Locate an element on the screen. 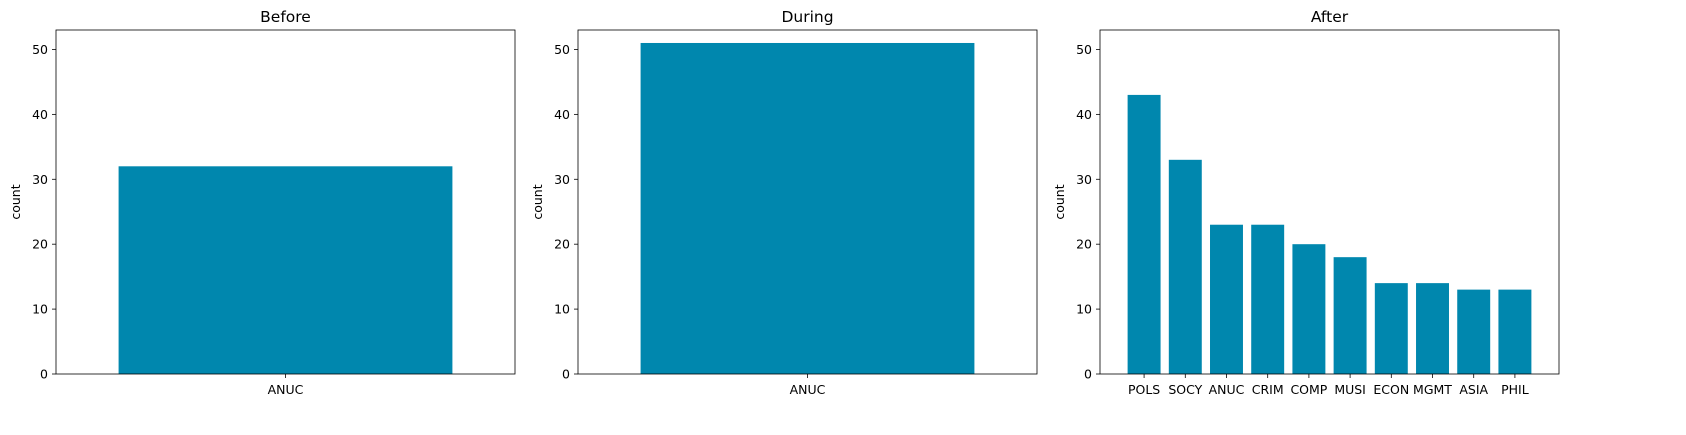 Image resolution: width=1686 pixels, height=435 pixels. bar-comp is located at coordinates (1309, 309).